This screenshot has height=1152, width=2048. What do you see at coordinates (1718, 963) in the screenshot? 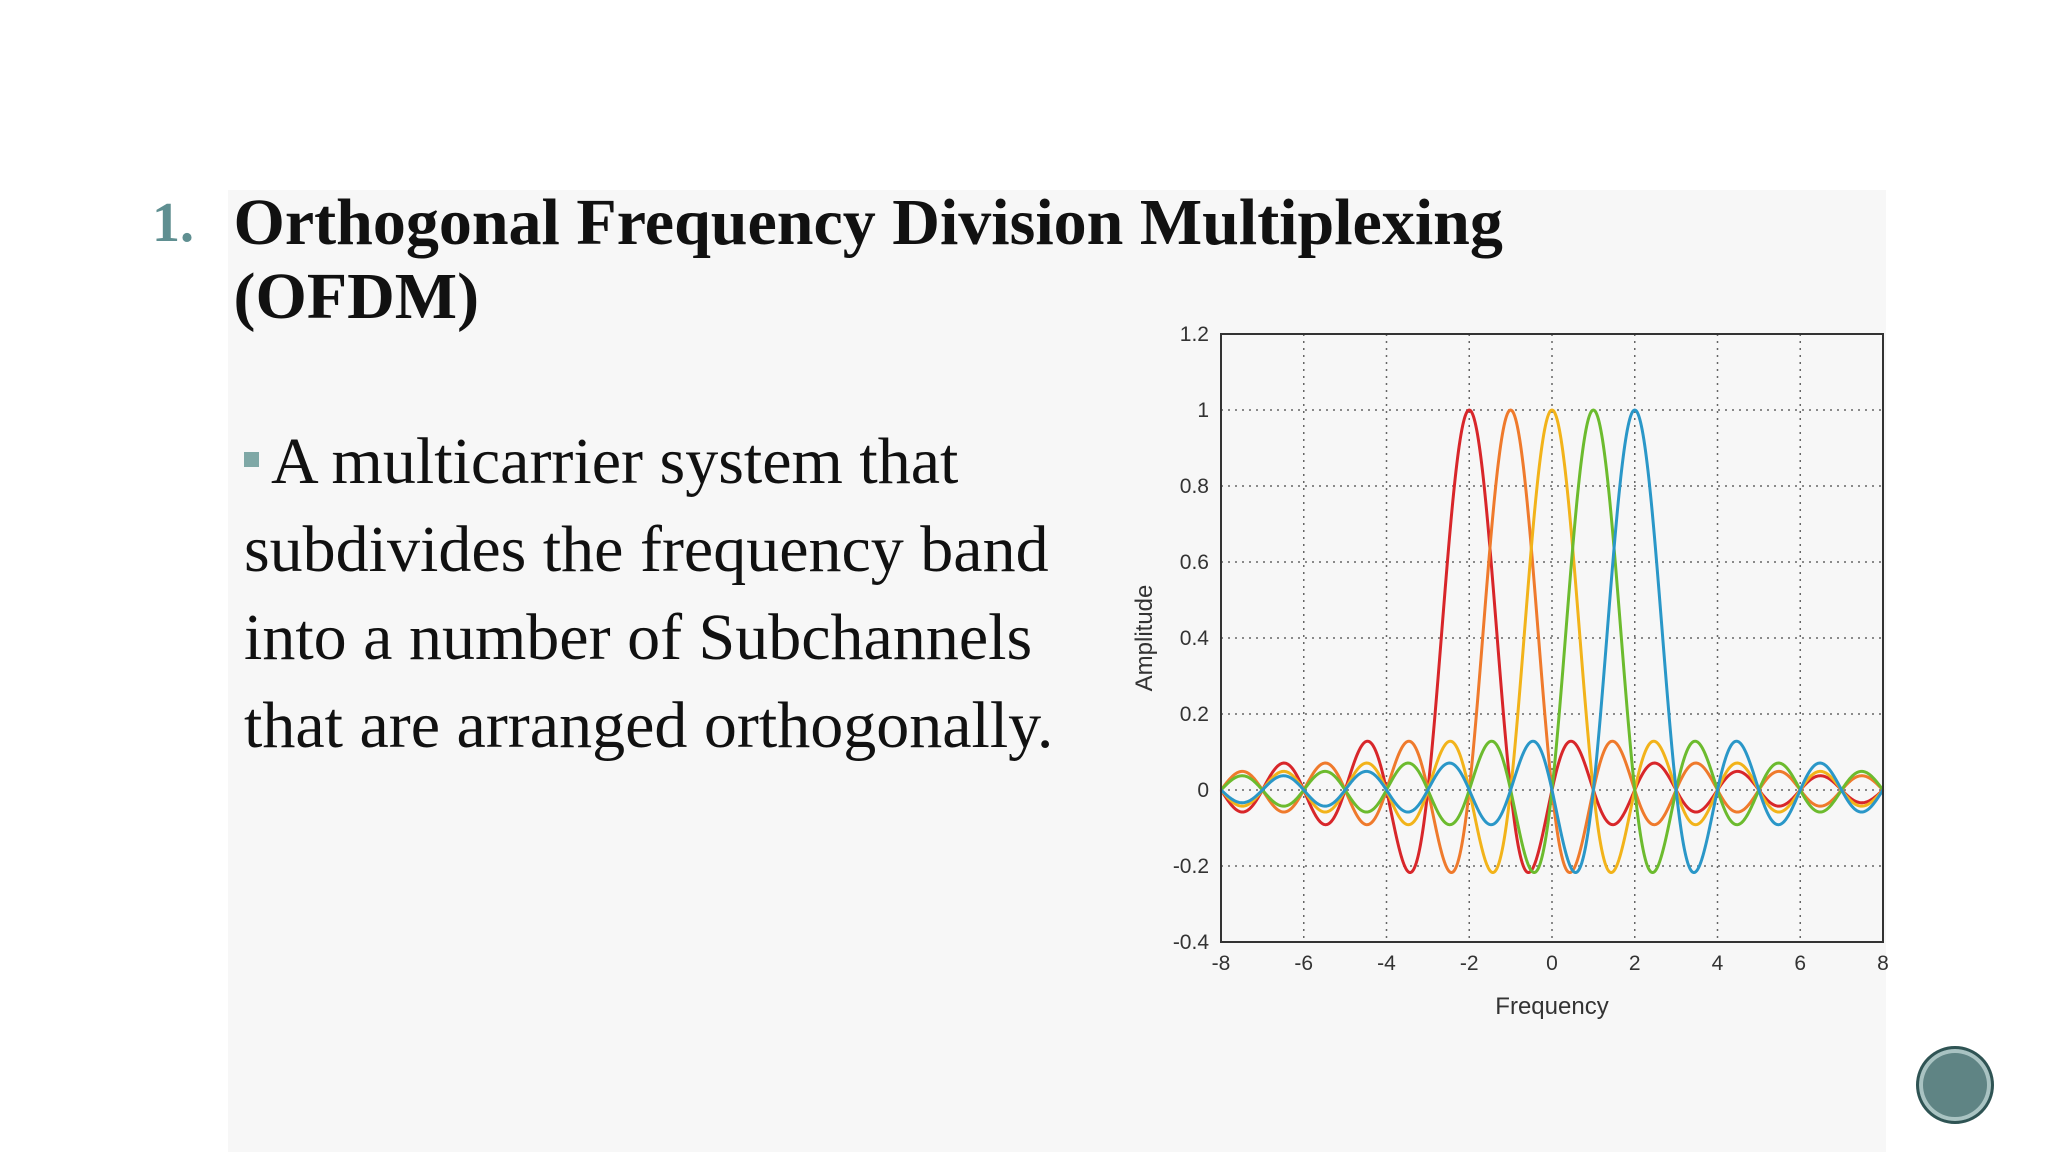
I see `x-tick-label: 4` at bounding box center [1718, 963].